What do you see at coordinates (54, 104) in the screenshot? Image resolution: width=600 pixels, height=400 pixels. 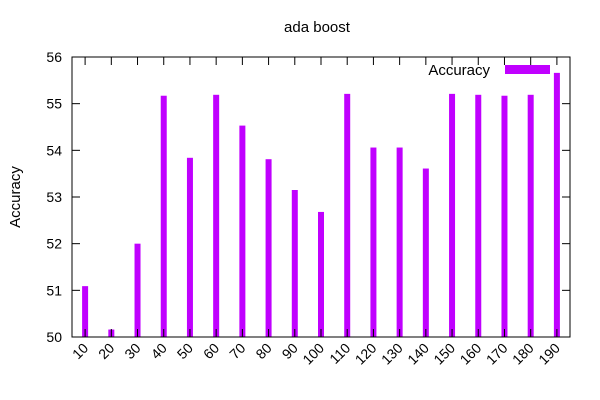 I see `y-tick-label: 55` at bounding box center [54, 104].